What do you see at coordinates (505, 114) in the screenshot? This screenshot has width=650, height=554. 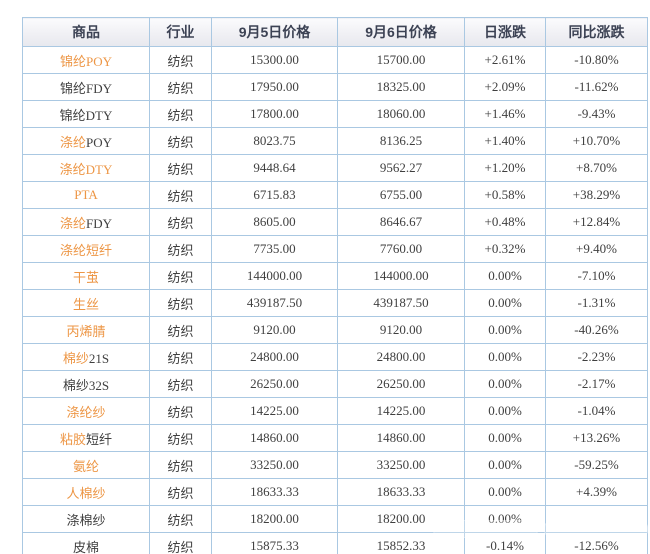 I see `daily-change-cell: +1.46%` at bounding box center [505, 114].